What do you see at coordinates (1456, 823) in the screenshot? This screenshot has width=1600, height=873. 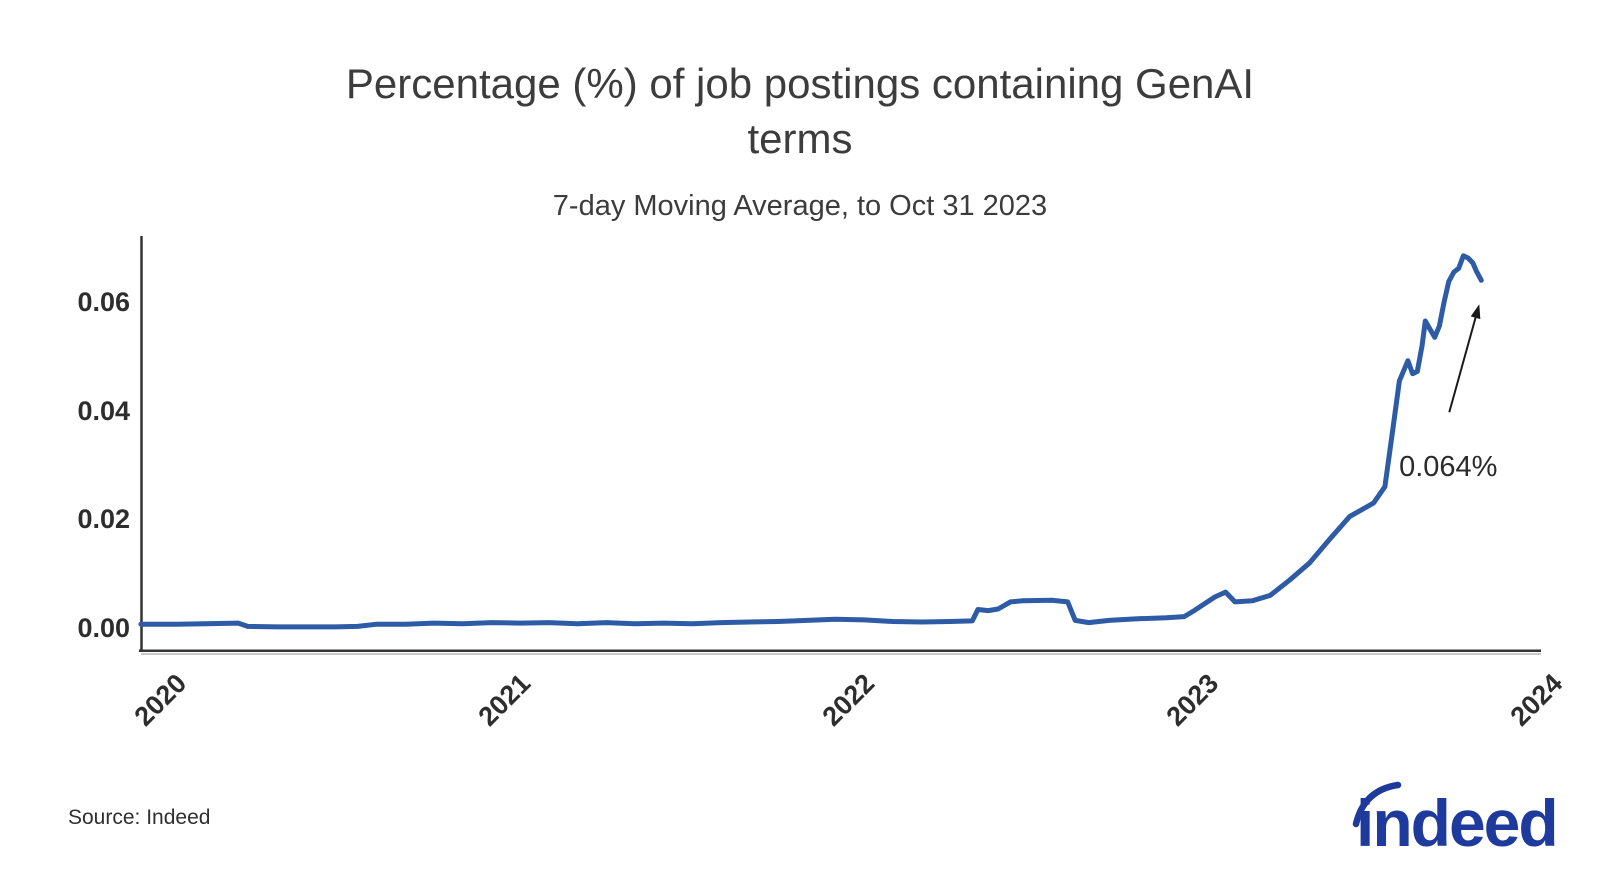 I see `logo-wordmark: indeed` at bounding box center [1456, 823].